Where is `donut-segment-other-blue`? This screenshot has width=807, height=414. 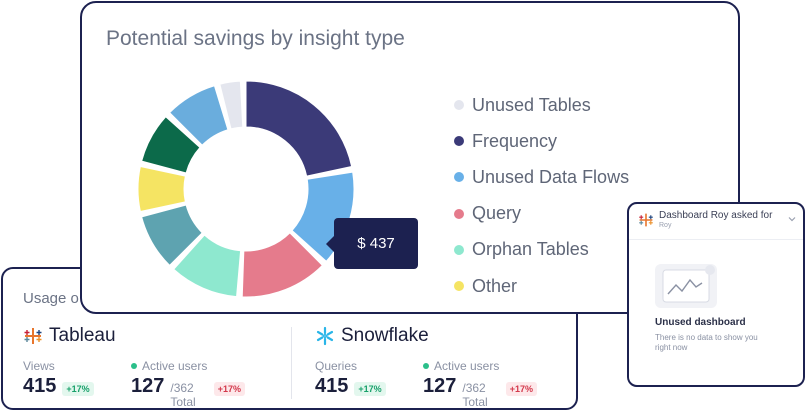
donut-segment-other-blue is located at coordinates (198, 115).